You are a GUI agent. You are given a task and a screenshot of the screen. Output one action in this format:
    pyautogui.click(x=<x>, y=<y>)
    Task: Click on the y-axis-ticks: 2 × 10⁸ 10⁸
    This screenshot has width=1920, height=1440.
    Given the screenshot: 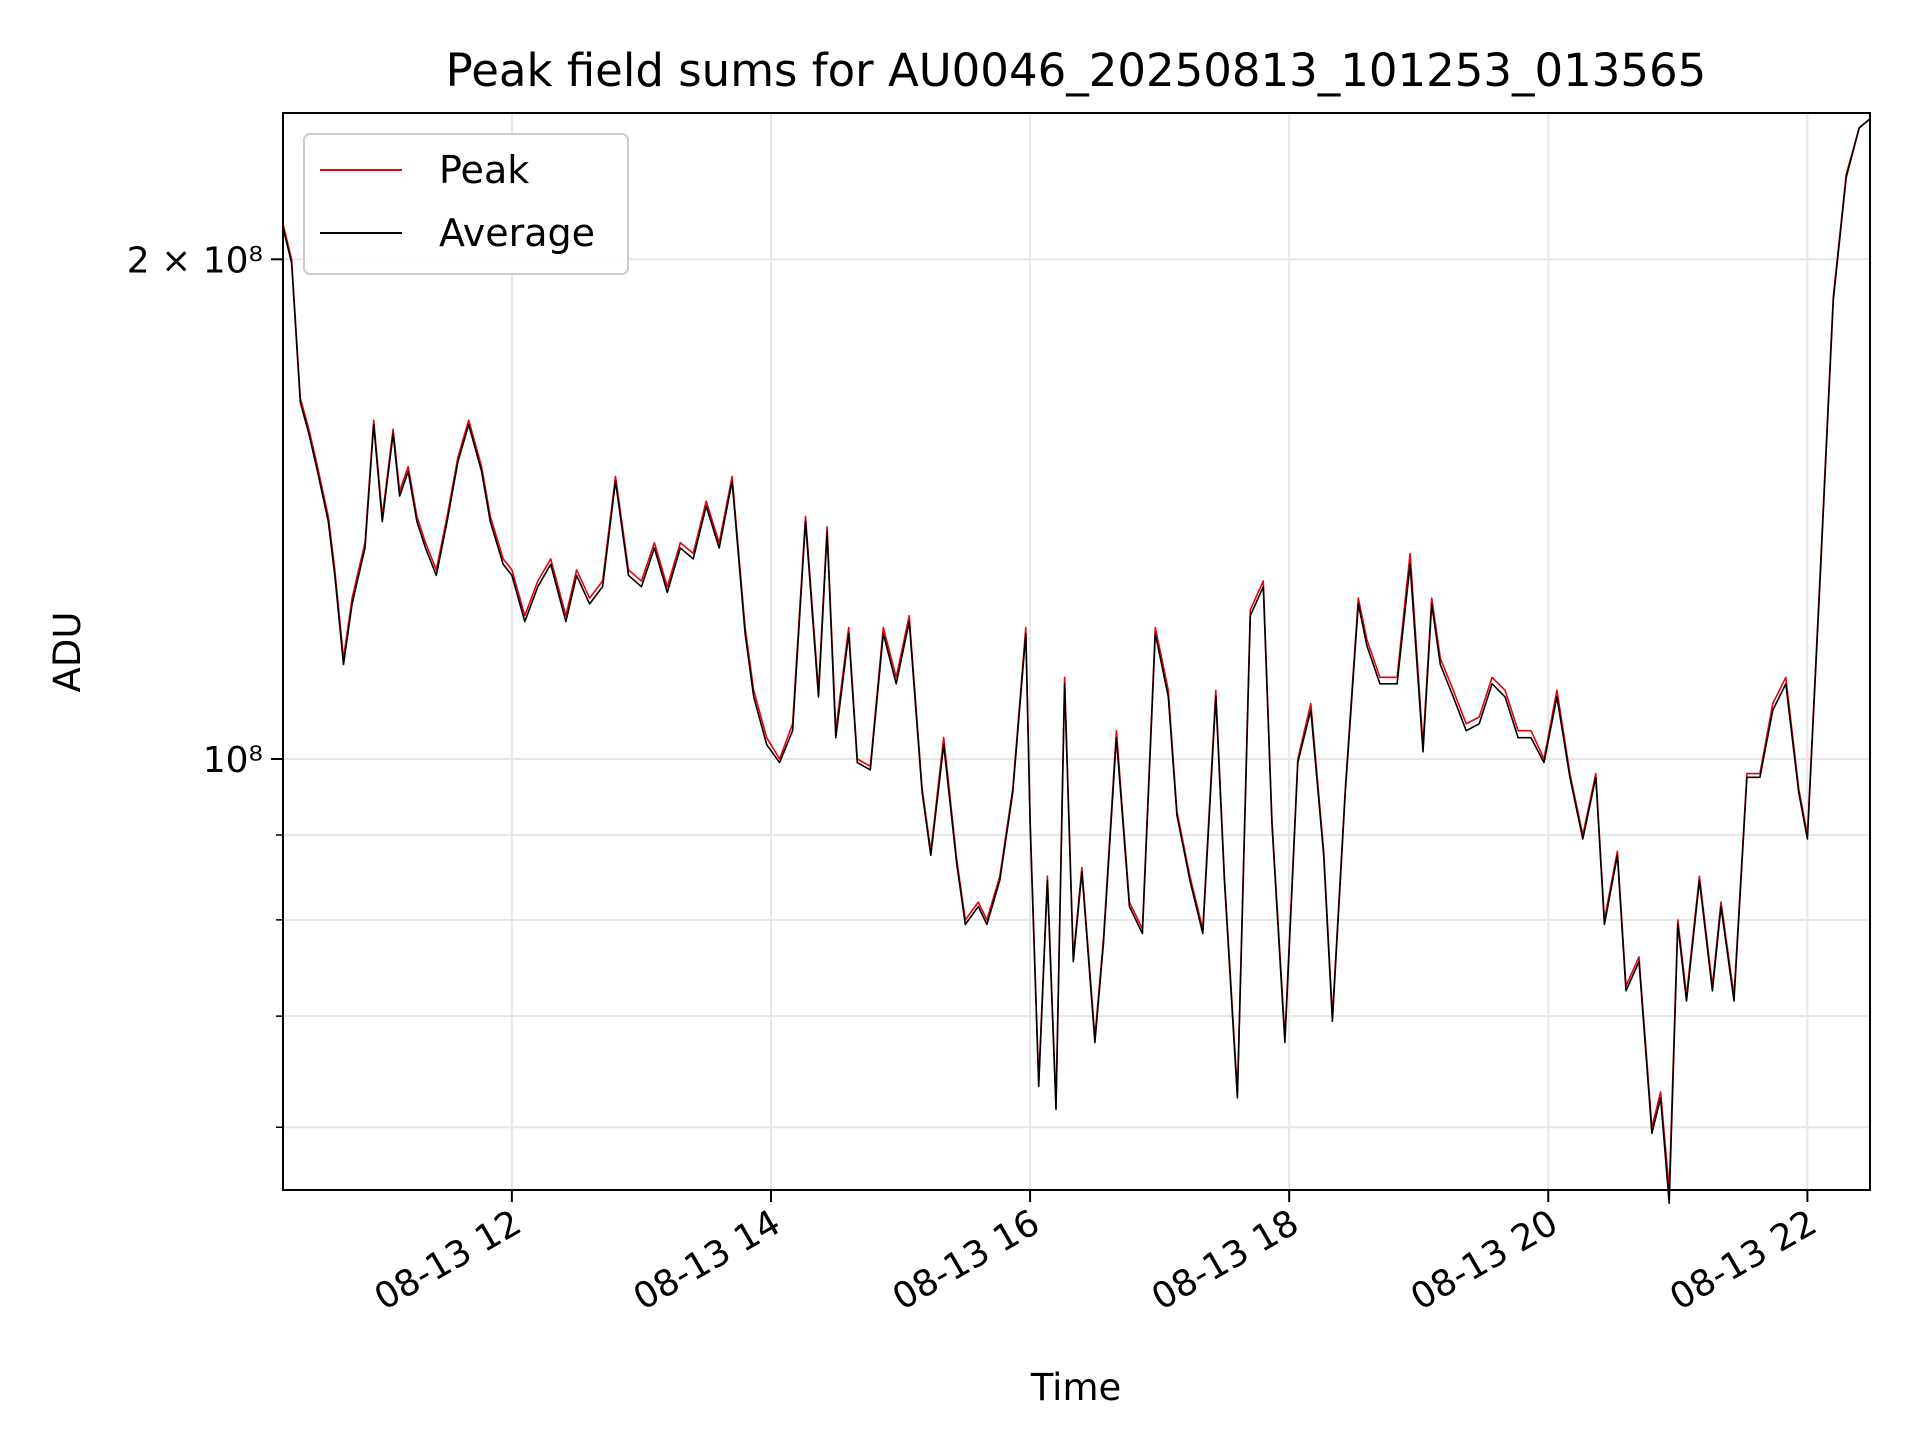 What is the action you would take?
    pyautogui.click(x=205, y=684)
    